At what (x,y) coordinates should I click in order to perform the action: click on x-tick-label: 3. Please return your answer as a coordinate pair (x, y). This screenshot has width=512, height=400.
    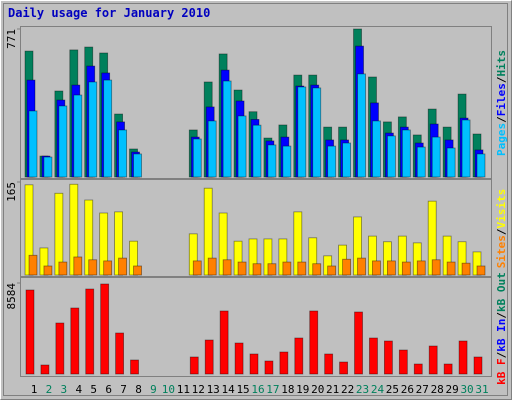
    Looking at the image, I should click on (64, 389).